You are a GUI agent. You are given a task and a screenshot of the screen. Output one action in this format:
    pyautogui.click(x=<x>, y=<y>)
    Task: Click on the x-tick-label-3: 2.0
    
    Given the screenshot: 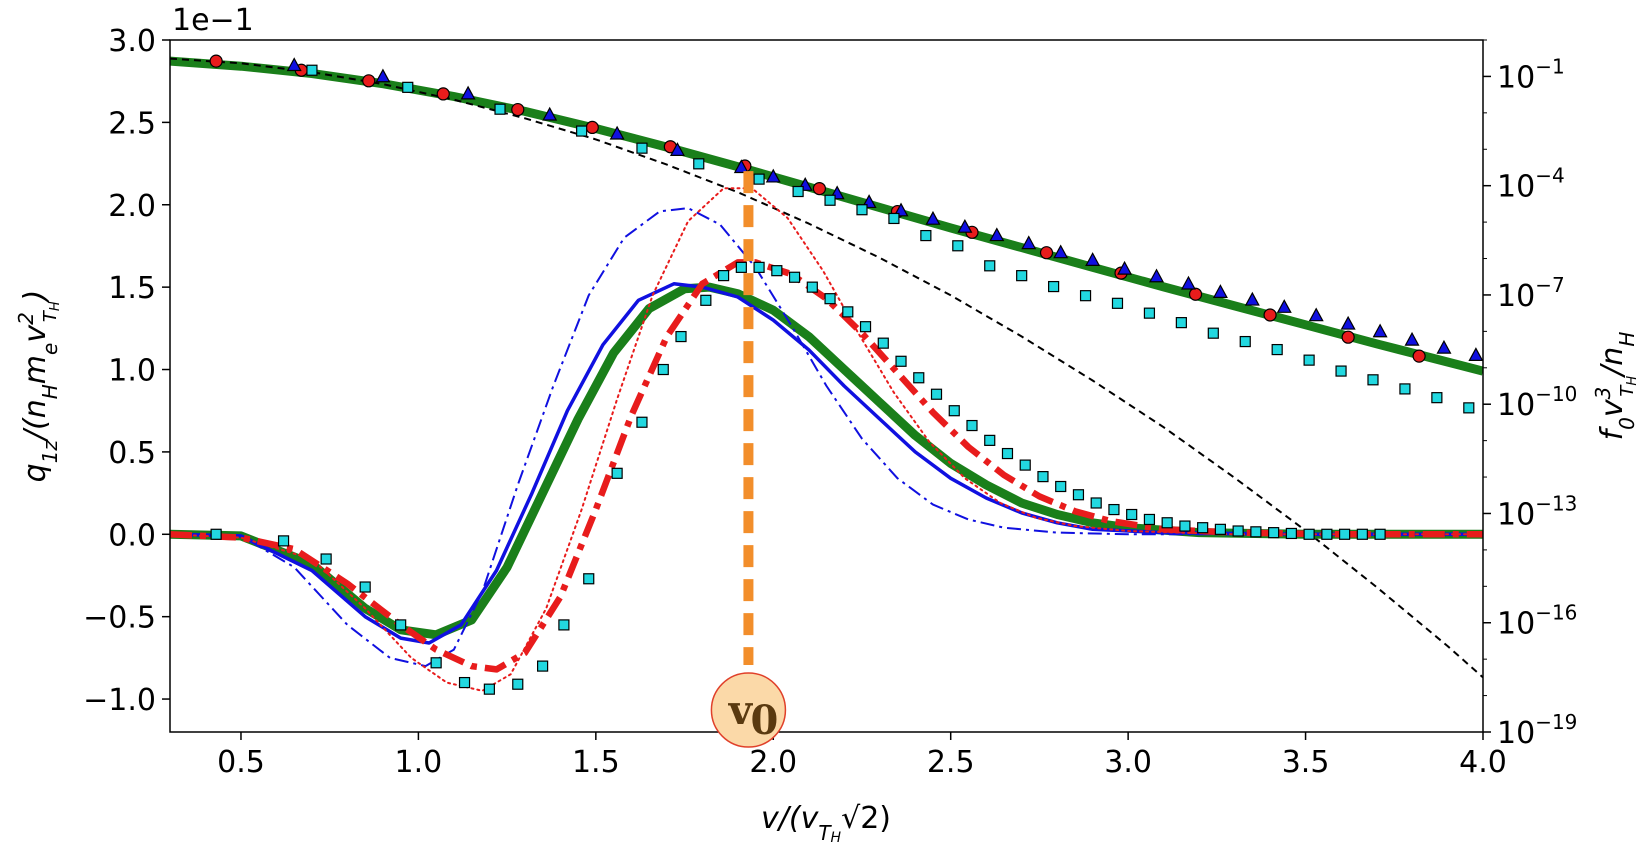 What is the action you would take?
    pyautogui.click(x=773, y=762)
    